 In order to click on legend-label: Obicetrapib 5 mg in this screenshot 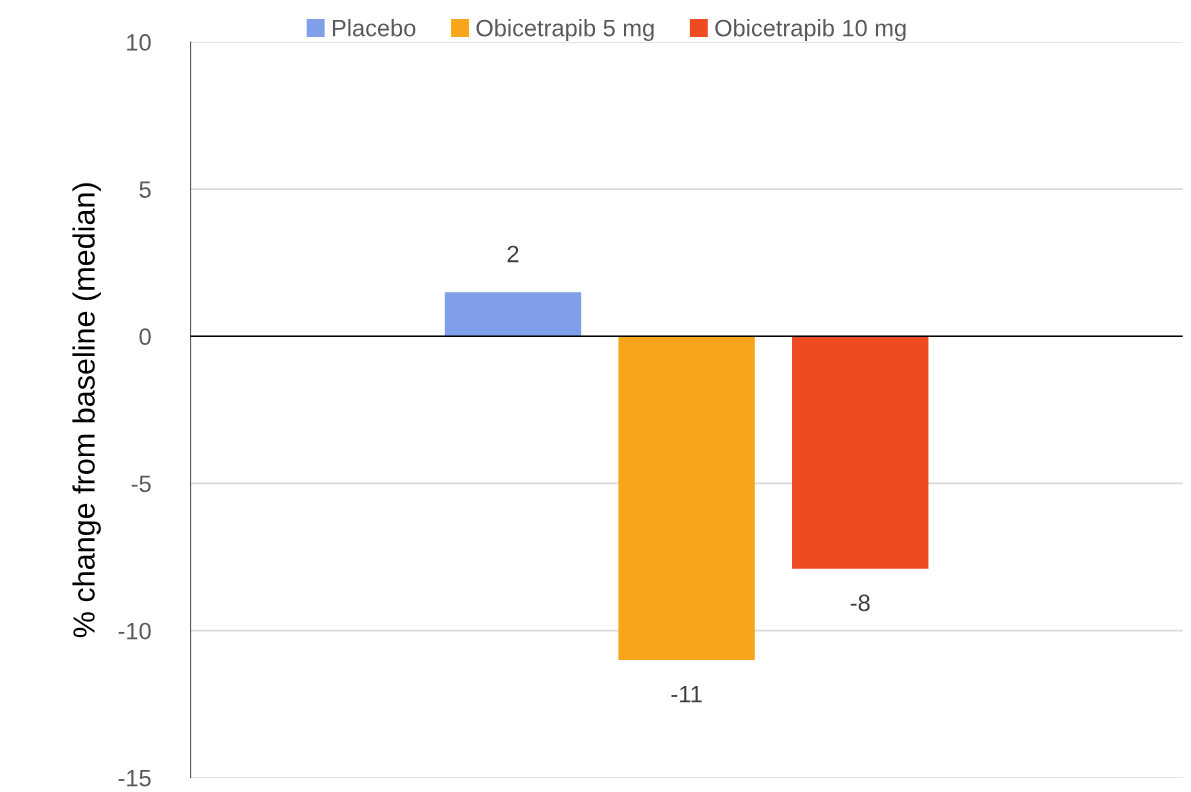, I will do `click(565, 30)`.